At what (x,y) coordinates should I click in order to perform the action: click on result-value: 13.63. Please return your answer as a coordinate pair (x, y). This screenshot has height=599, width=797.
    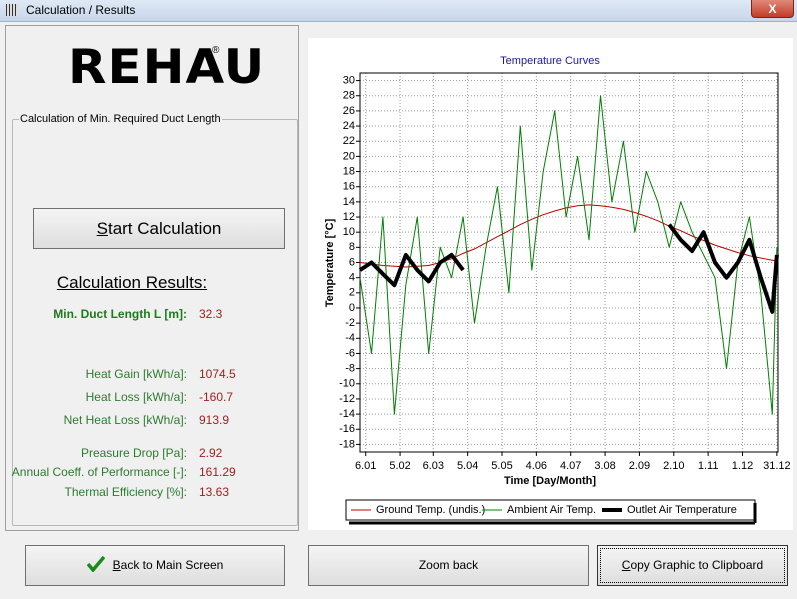
    Looking at the image, I should click on (214, 492).